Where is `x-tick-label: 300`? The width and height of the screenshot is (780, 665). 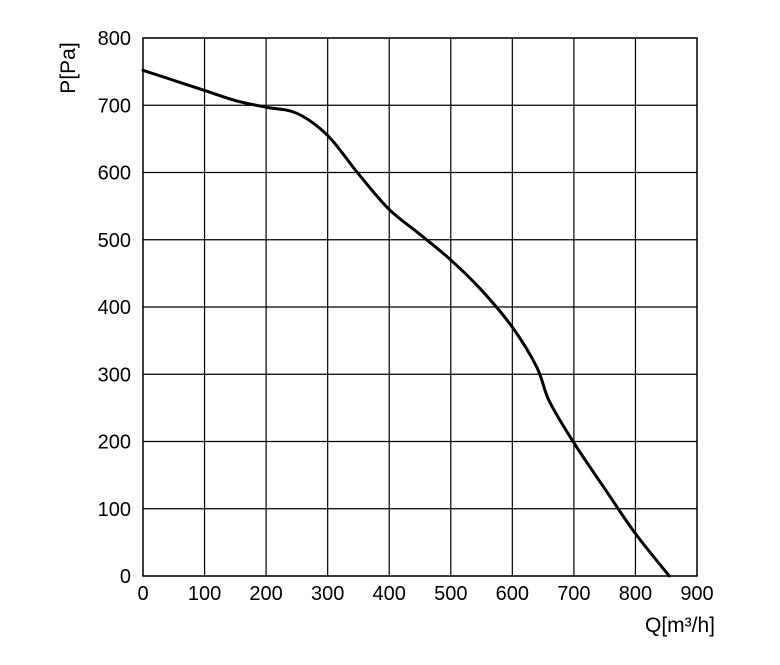
x-tick-label: 300 is located at coordinates (327, 594).